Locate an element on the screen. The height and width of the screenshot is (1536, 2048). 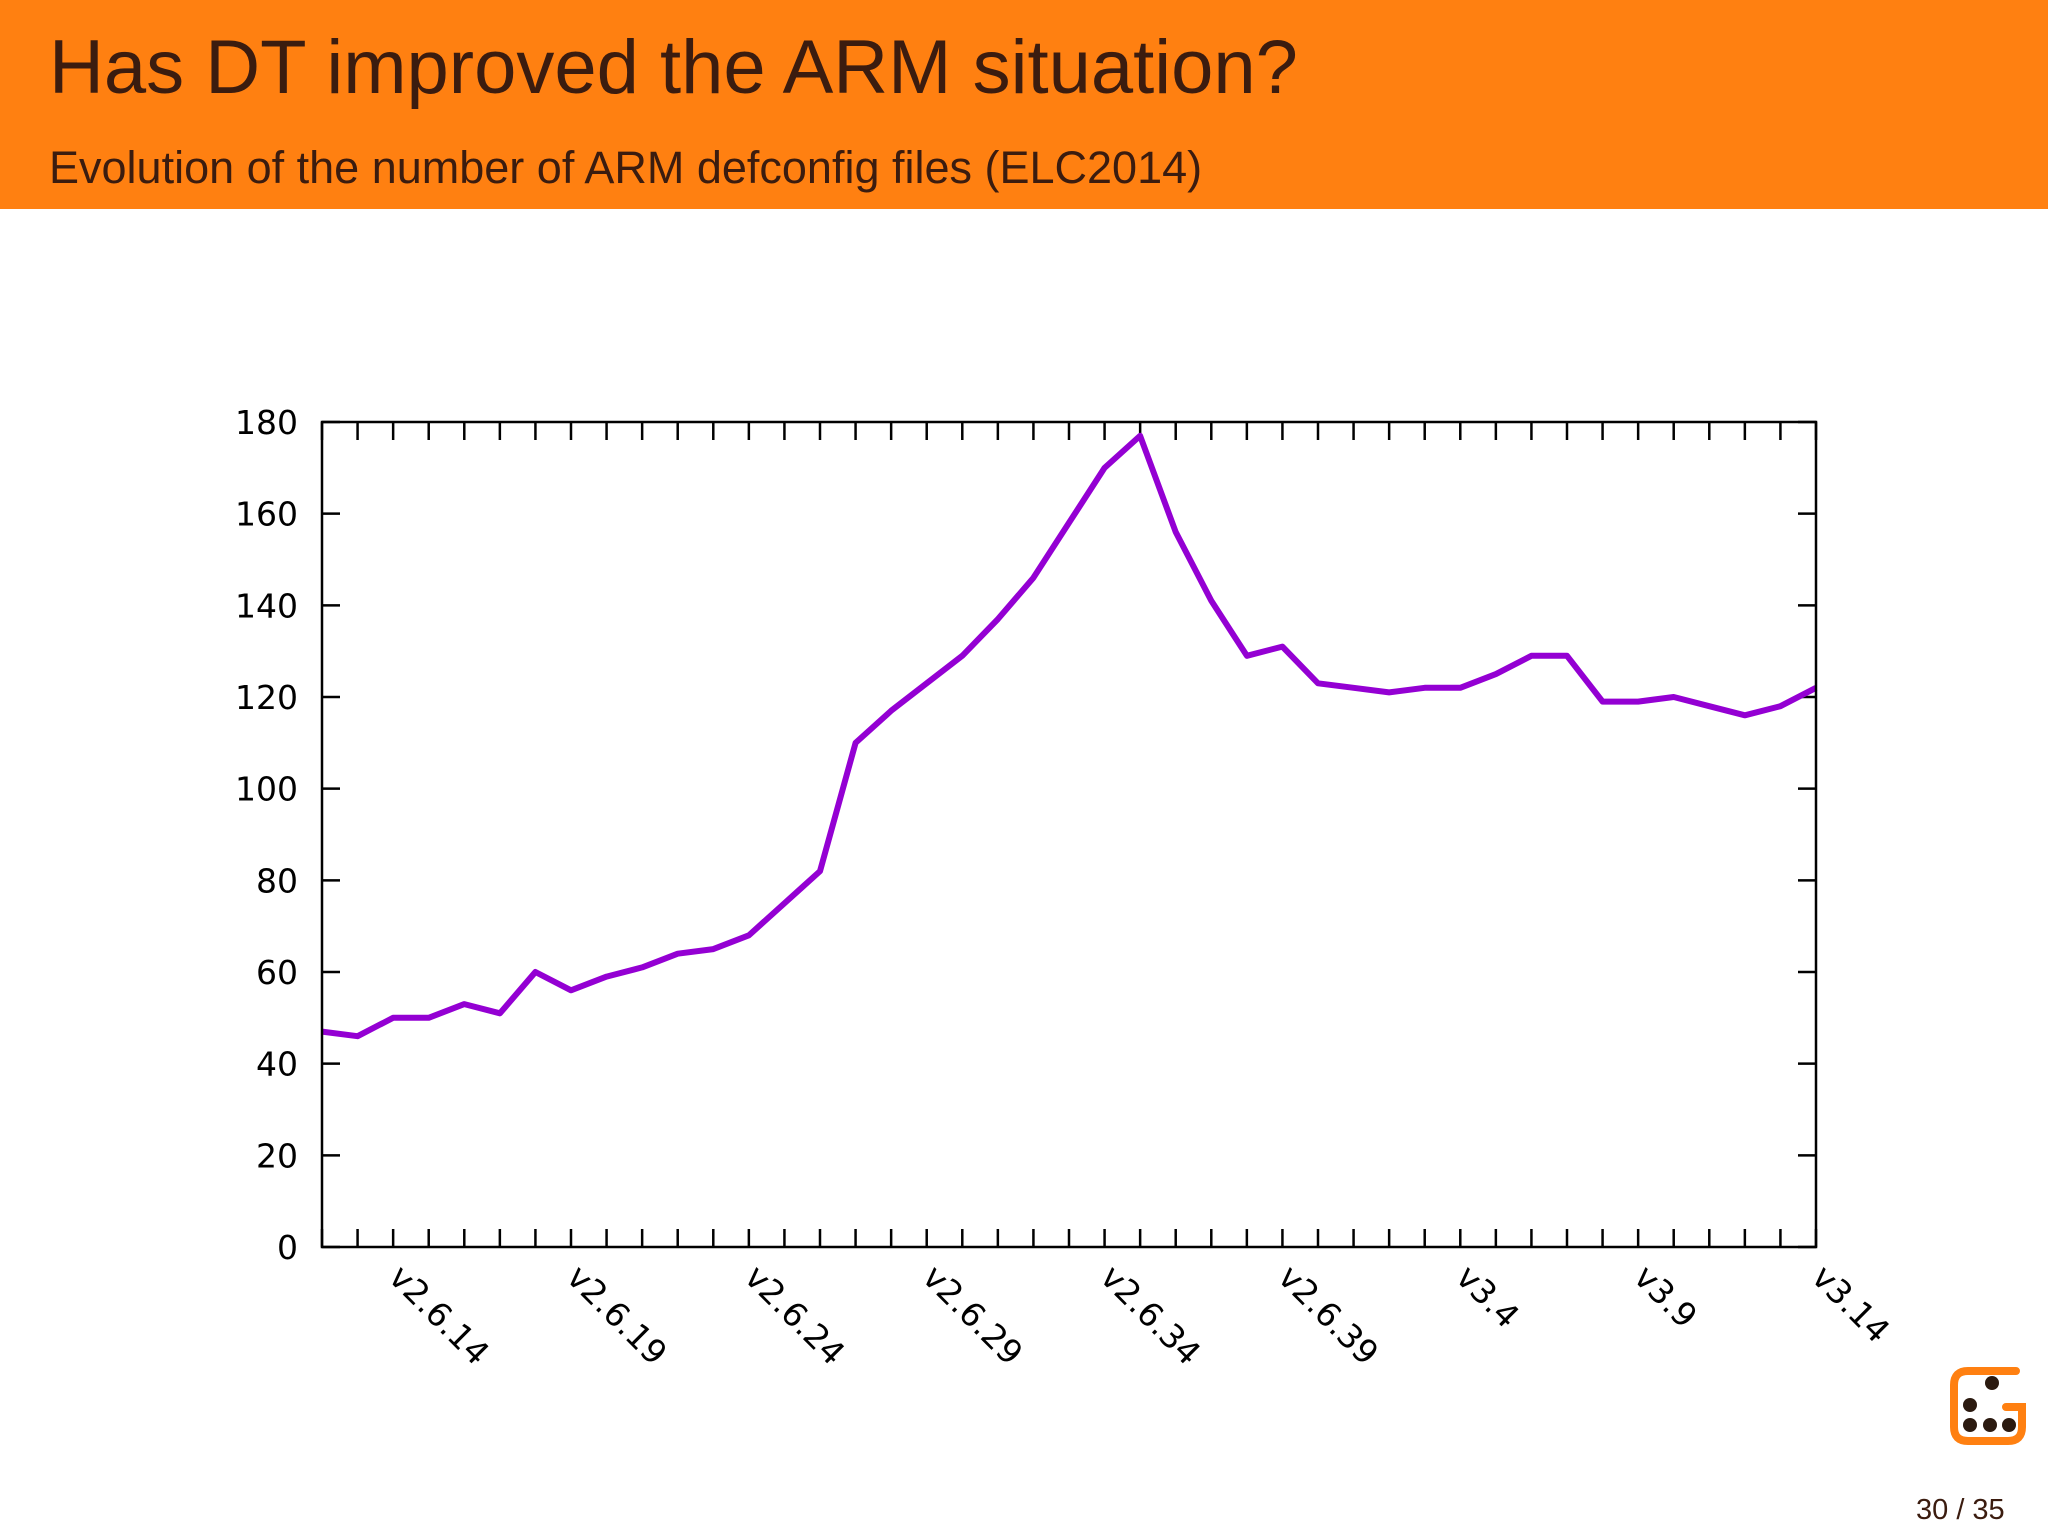
slide-title: Has DT improved the ARM situation? is located at coordinates (673, 67).